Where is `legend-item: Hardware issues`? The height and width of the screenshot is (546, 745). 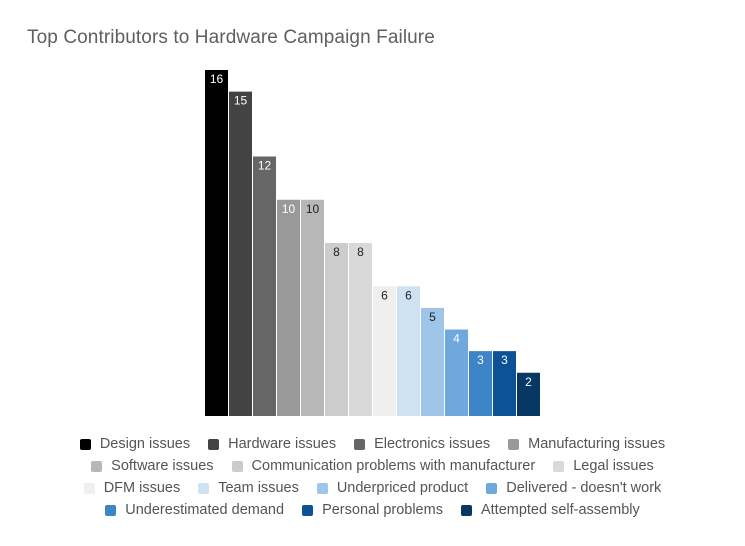
legend-item: Hardware issues is located at coordinates (272, 444).